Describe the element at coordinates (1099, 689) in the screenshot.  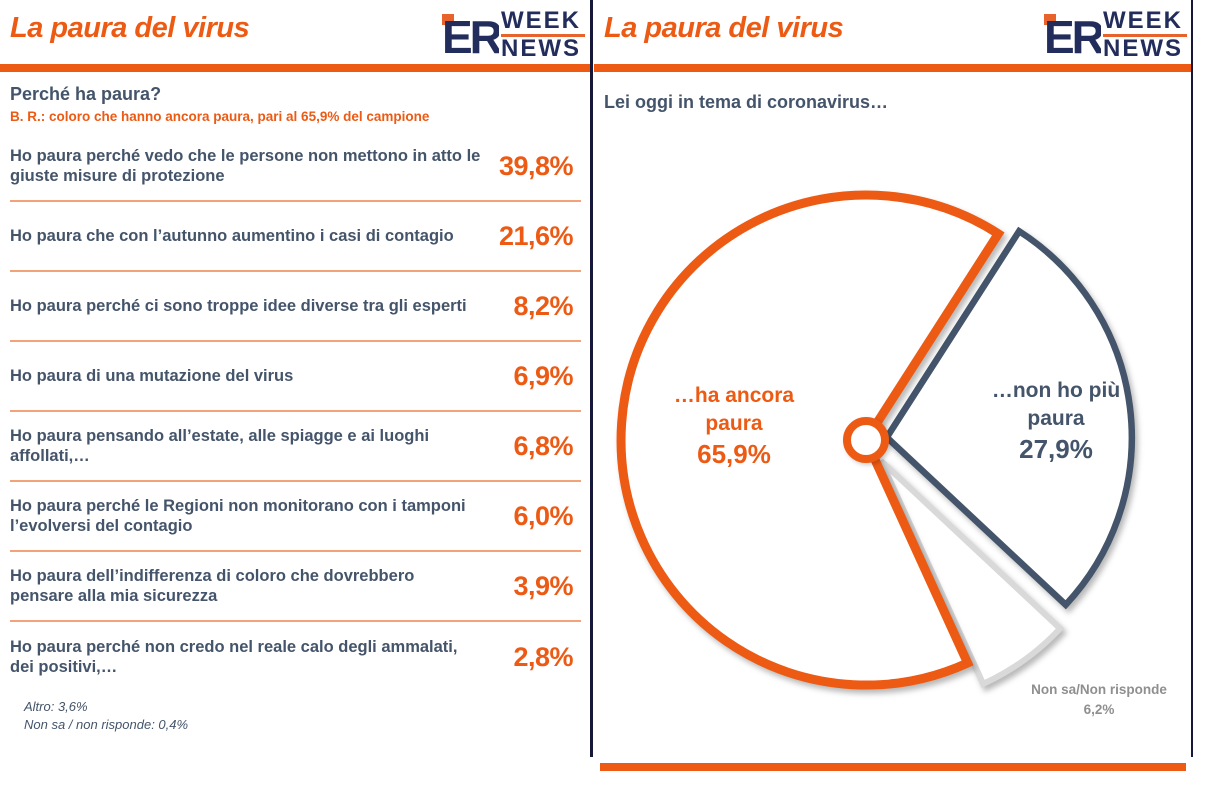
I see `pie-label-non-sa: Non sa/Non risponde` at that location.